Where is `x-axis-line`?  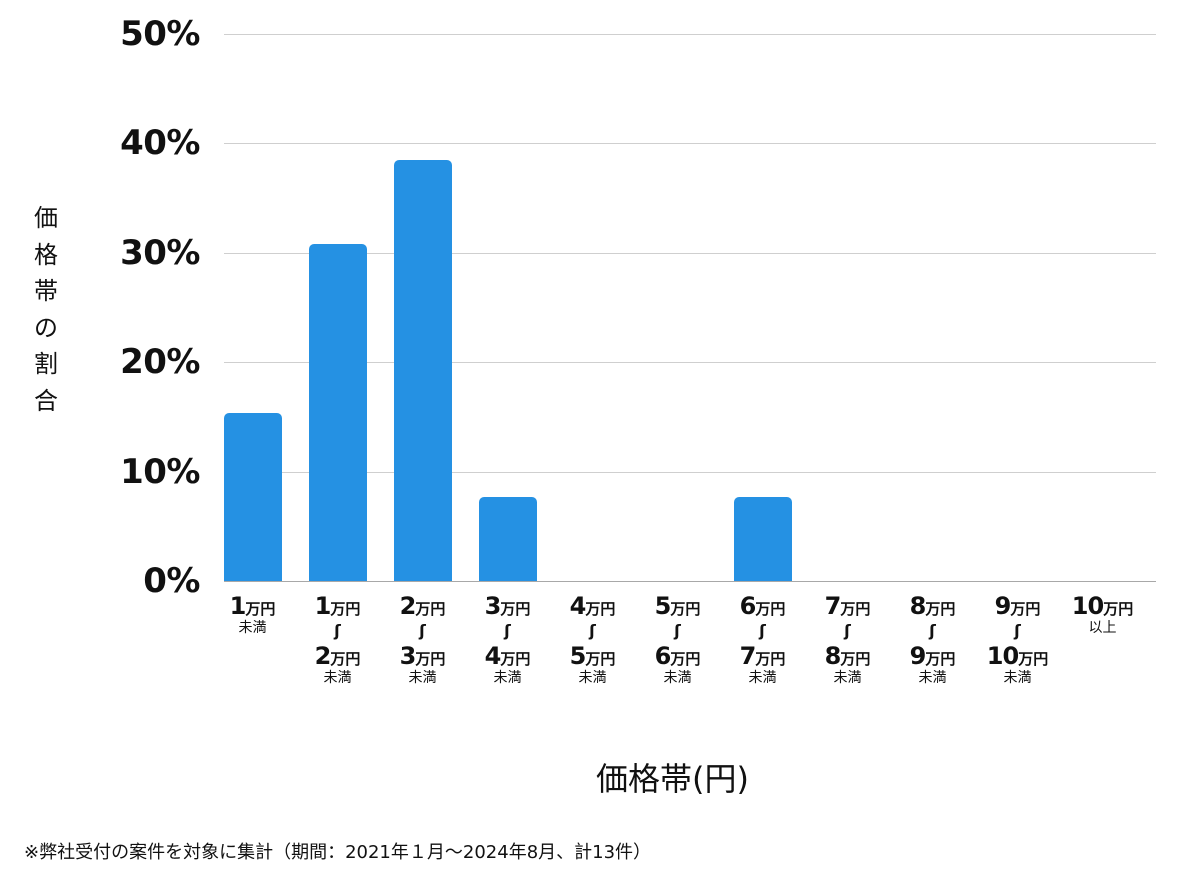
x-axis-line is located at coordinates (690, 581).